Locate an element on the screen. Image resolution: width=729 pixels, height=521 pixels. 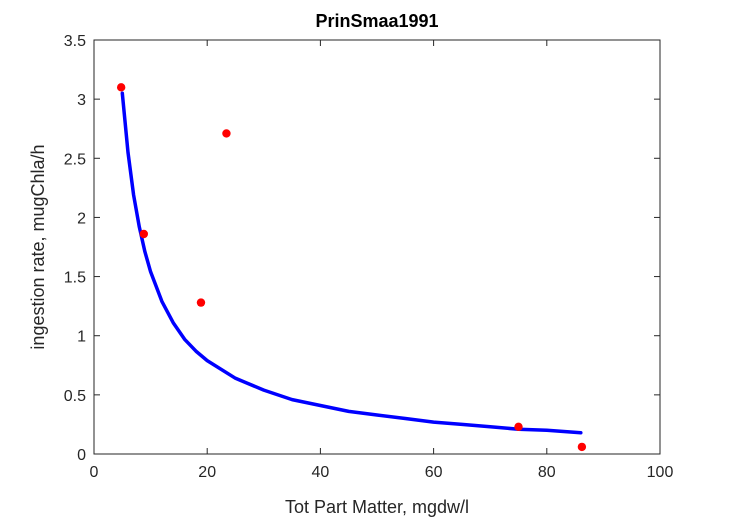
x-tick-label: 40 is located at coordinates (321, 472).